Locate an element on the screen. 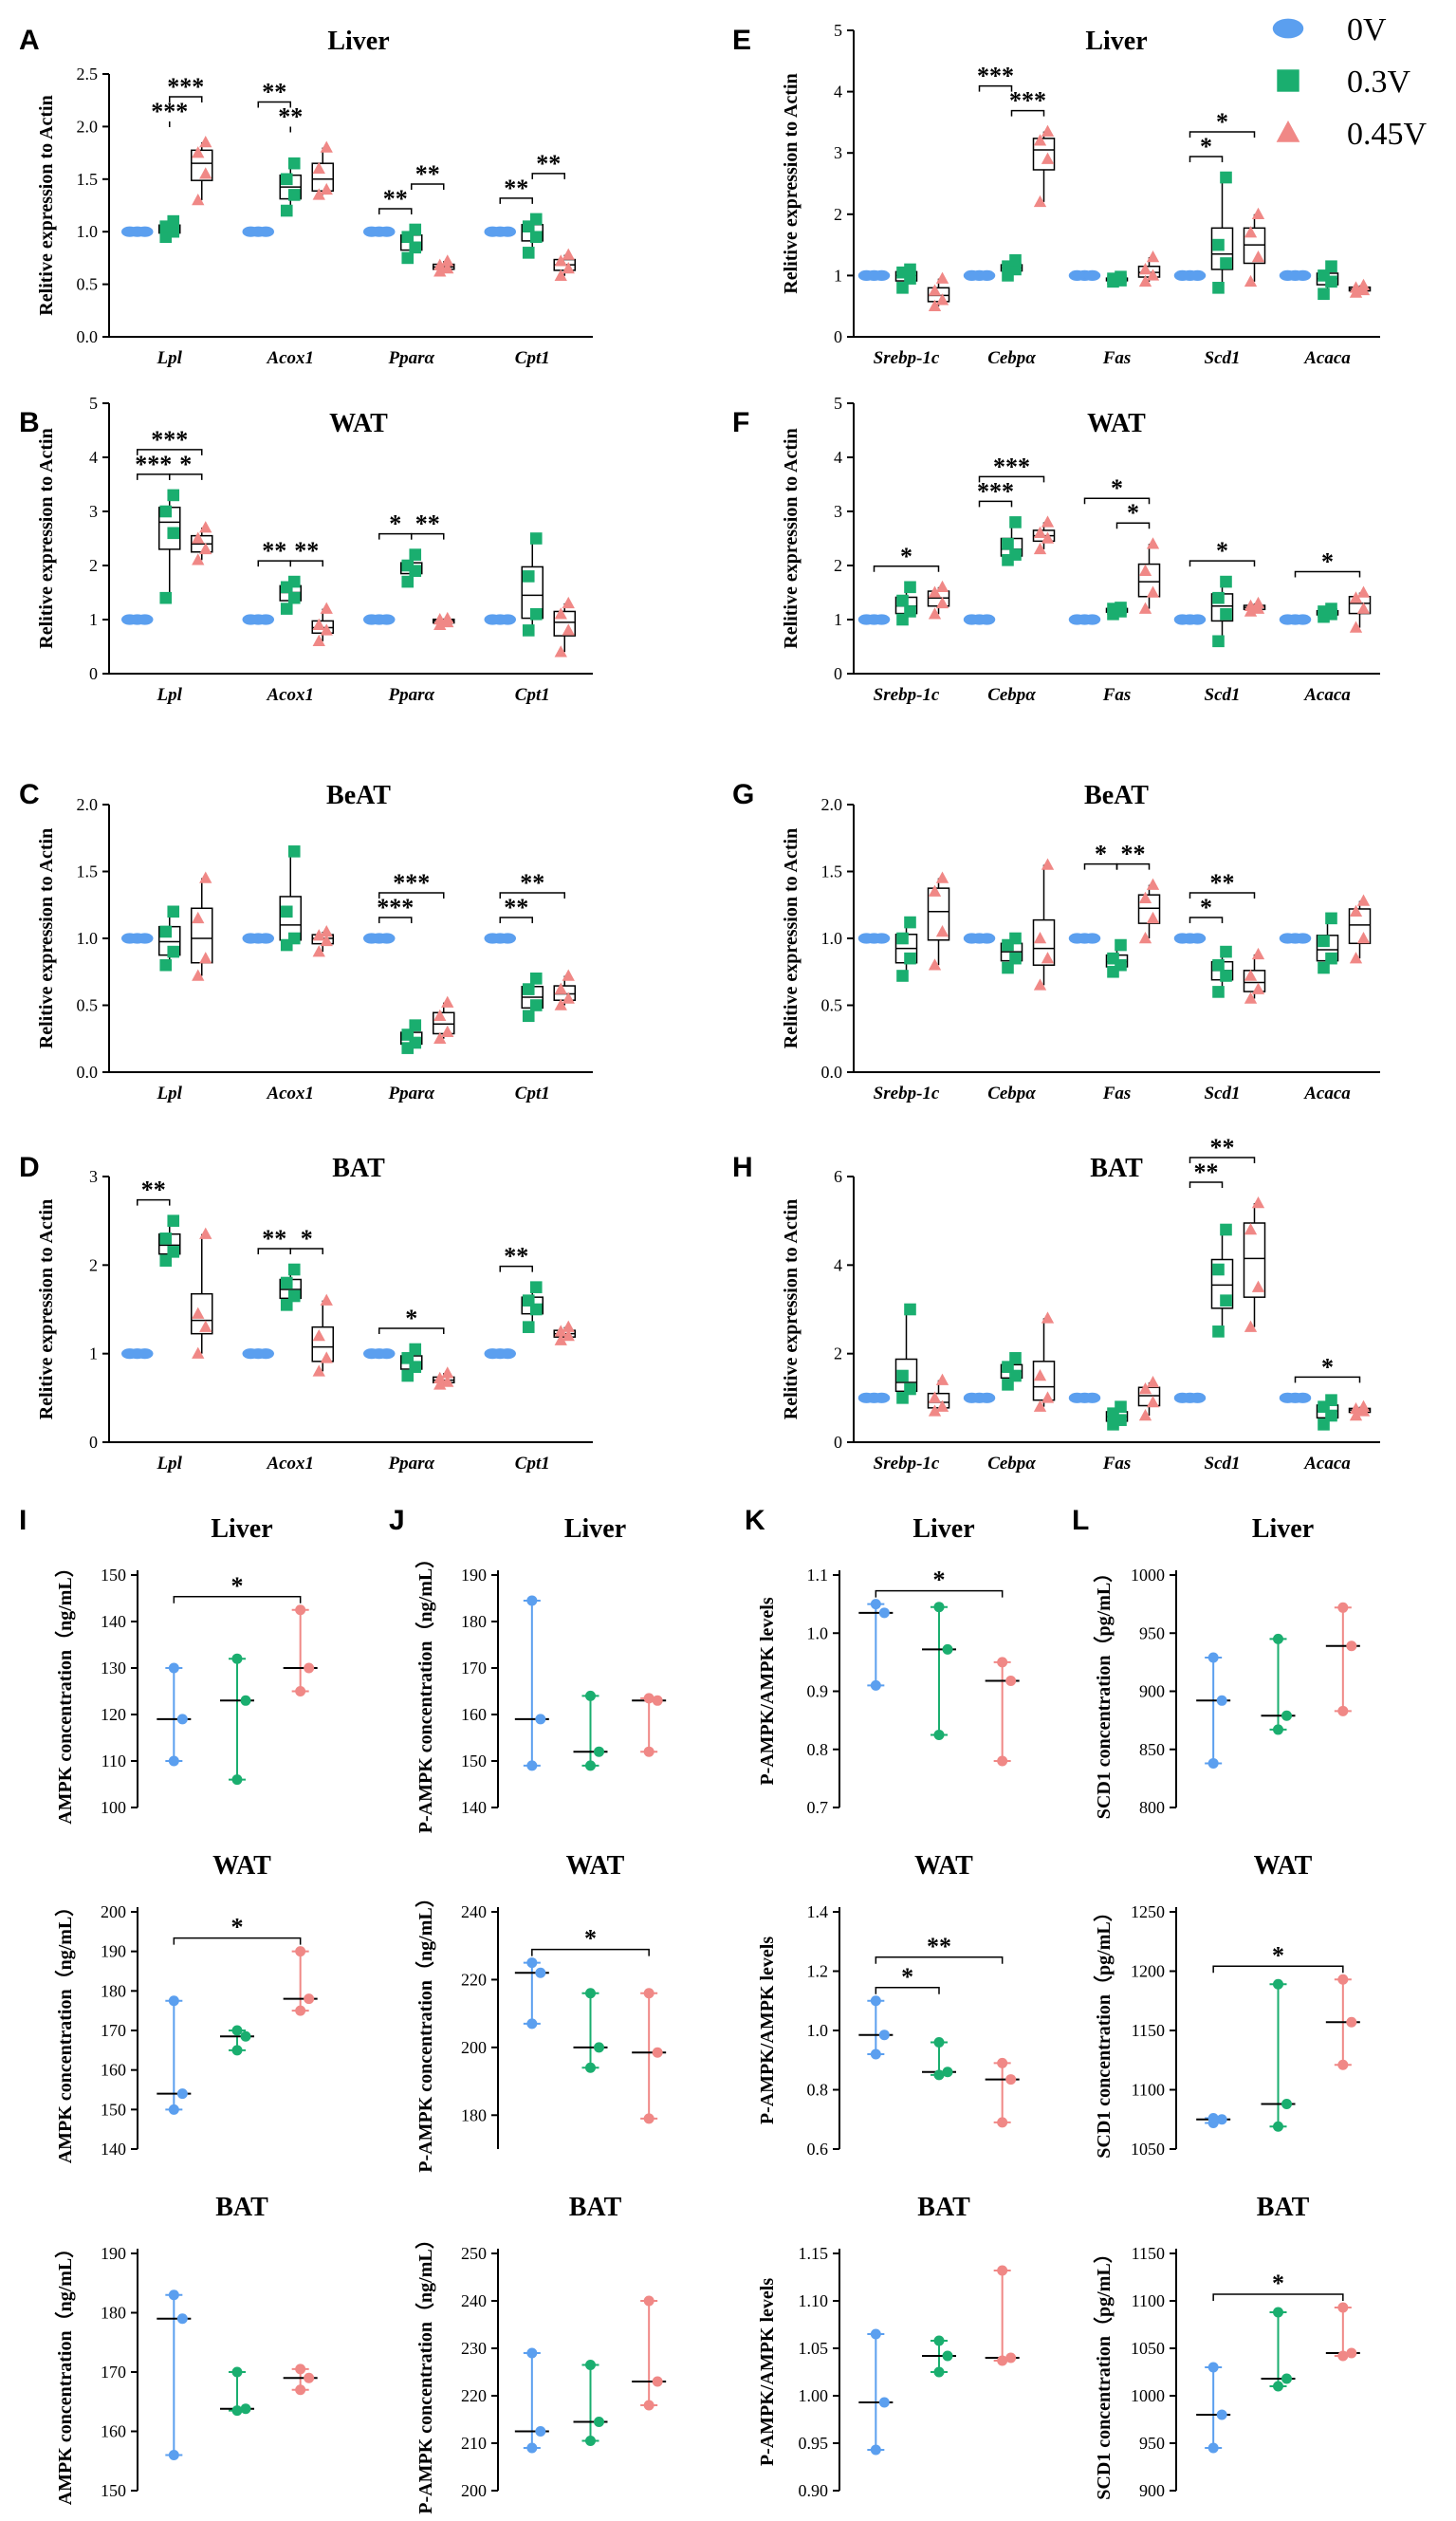 The height and width of the screenshot is (2521, 1456). gene-label: Fas is located at coordinates (1117, 1093).